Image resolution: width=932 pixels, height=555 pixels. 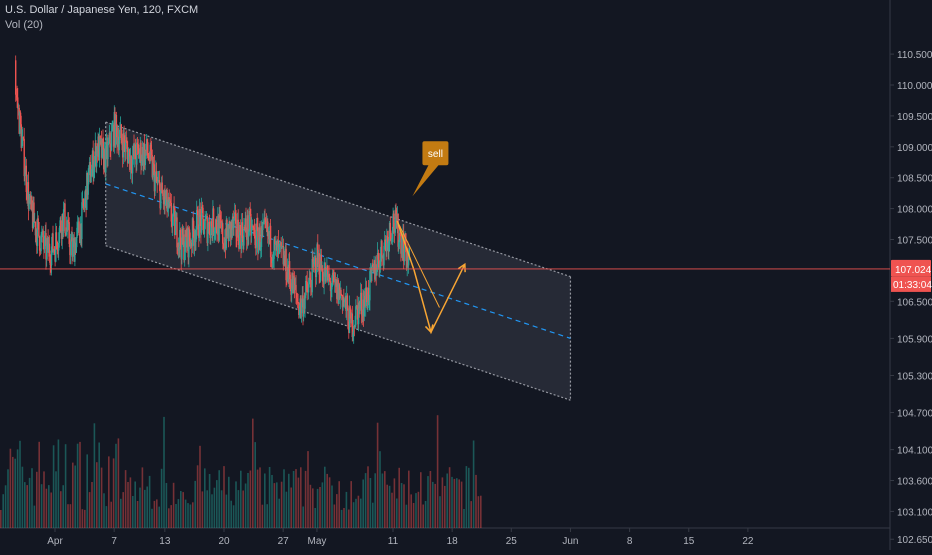 What do you see at coordinates (748, 541) in the screenshot?
I see `time-tick-label: 22` at bounding box center [748, 541].